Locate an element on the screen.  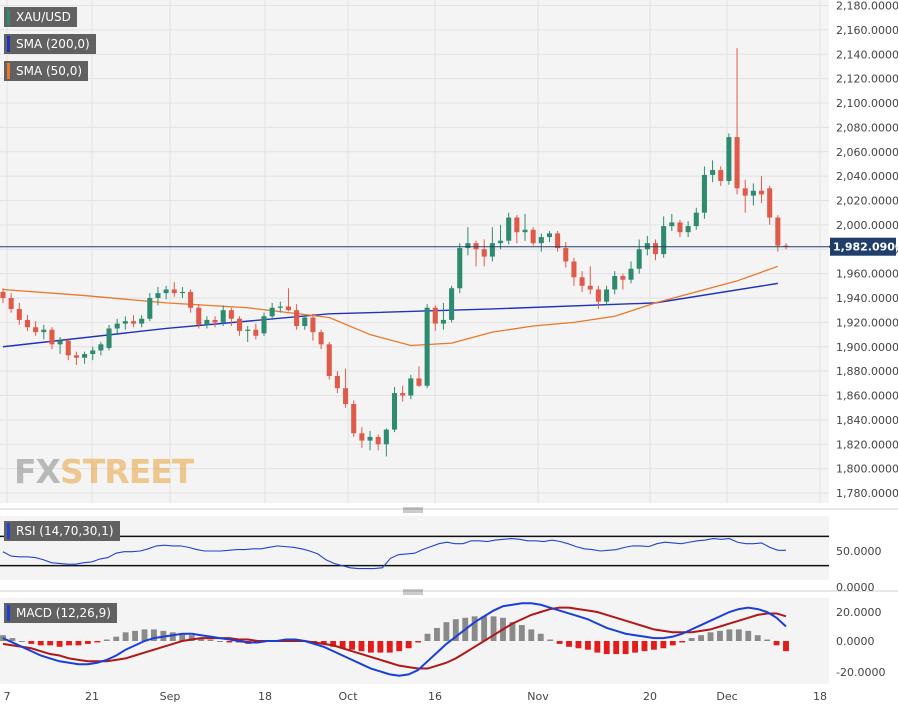
price-tick-label: 2,120.0000 is located at coordinates (867, 79).